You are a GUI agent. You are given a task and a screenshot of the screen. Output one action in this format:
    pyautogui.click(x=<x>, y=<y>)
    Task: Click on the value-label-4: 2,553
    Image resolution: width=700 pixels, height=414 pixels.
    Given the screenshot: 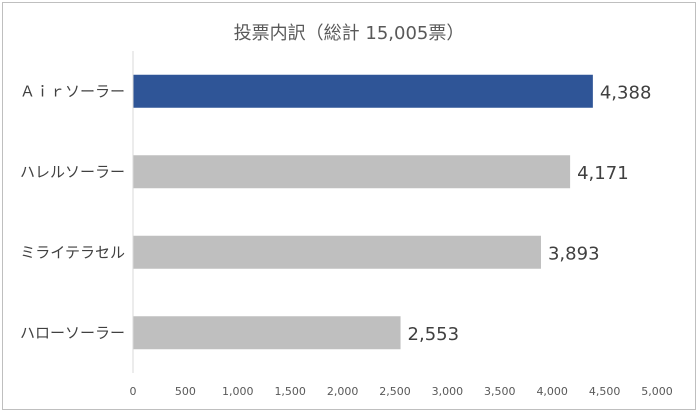 What is the action you would take?
    pyautogui.click(x=434, y=334)
    